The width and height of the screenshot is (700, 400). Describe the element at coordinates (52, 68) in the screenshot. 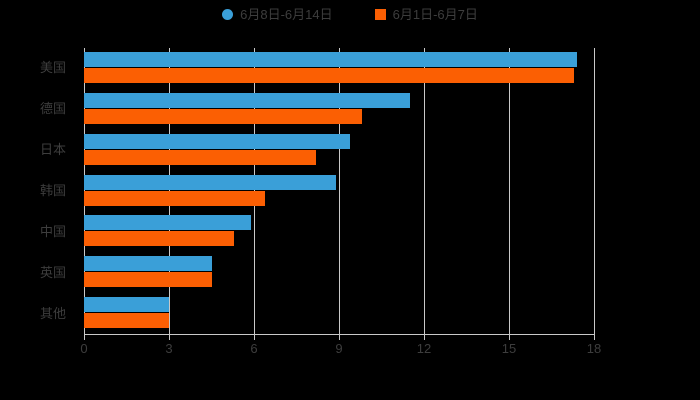

I see `y-axis-label-0: 美国` at that location.